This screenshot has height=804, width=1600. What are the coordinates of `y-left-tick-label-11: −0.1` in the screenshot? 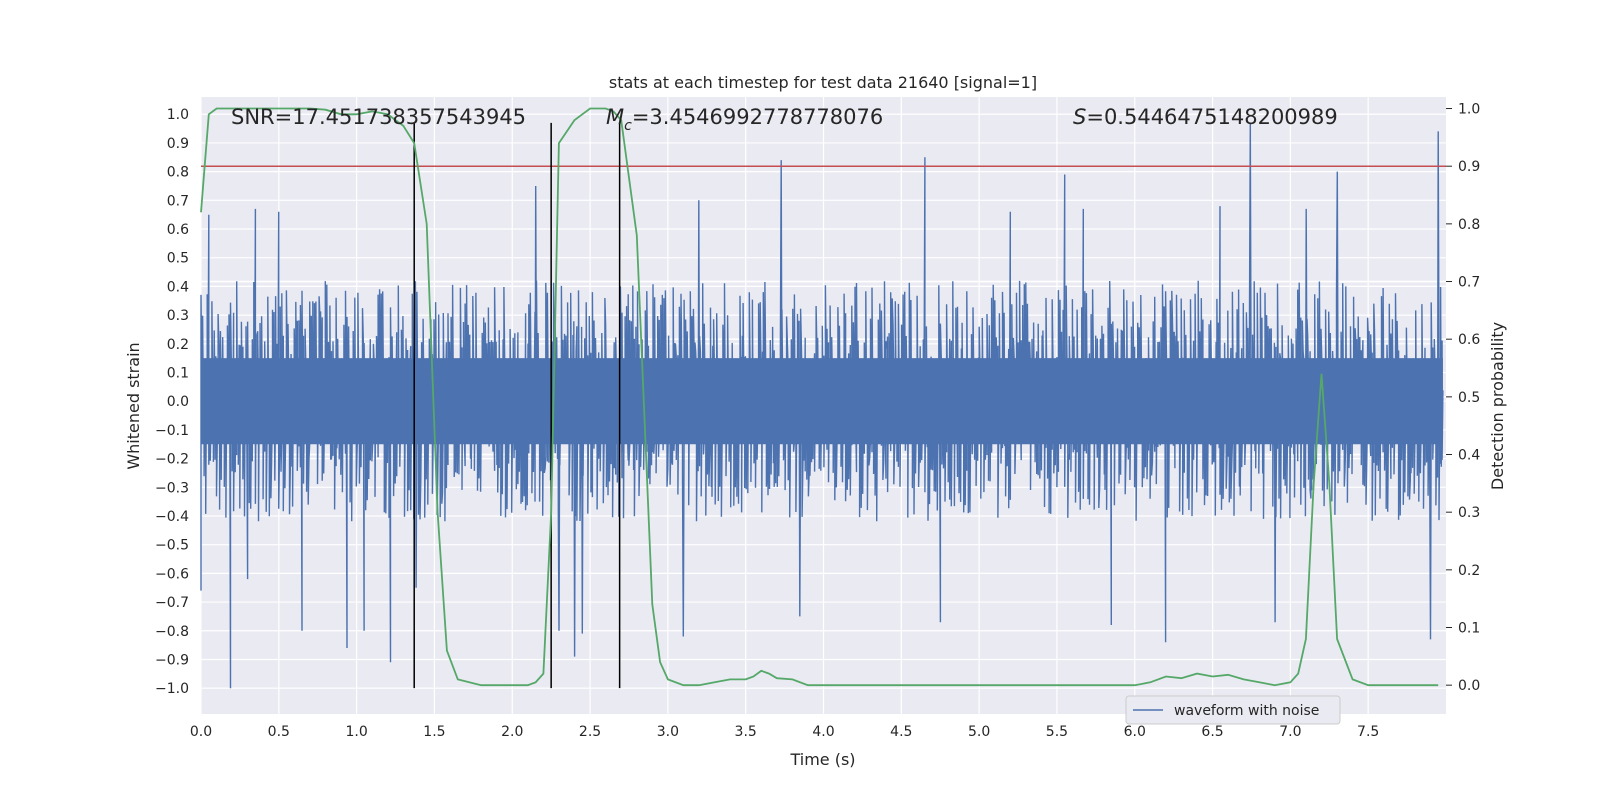 It's located at (172, 431).